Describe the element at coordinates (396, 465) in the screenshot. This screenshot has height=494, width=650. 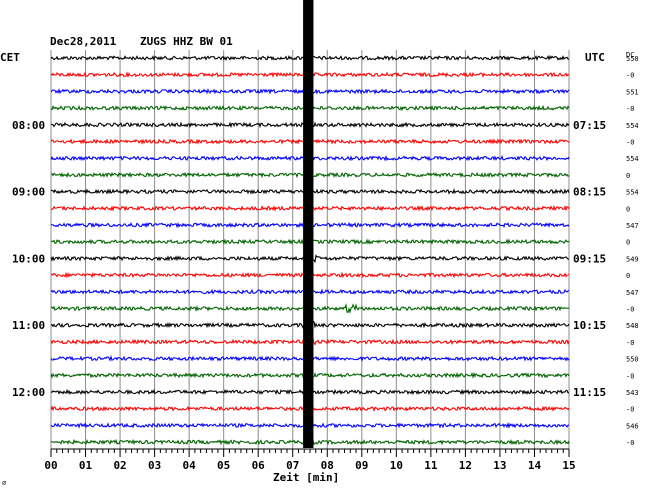
I see `x-tick-label: 10` at that location.